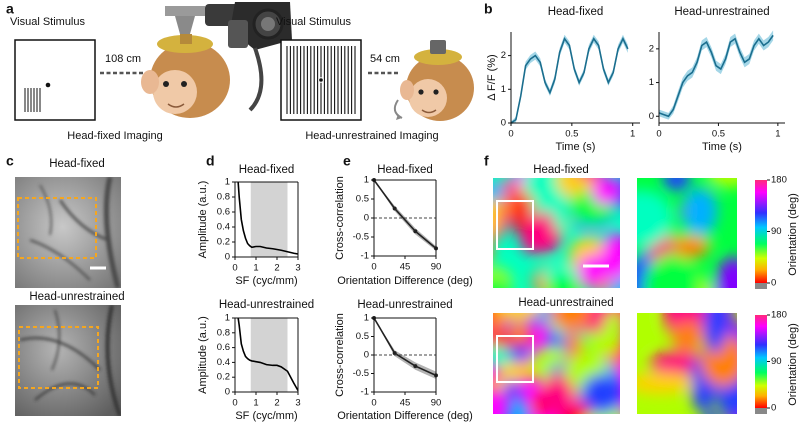 The height and width of the screenshot is (429, 800). I want to click on y-tick-label: 0.2, so click(223, 377).